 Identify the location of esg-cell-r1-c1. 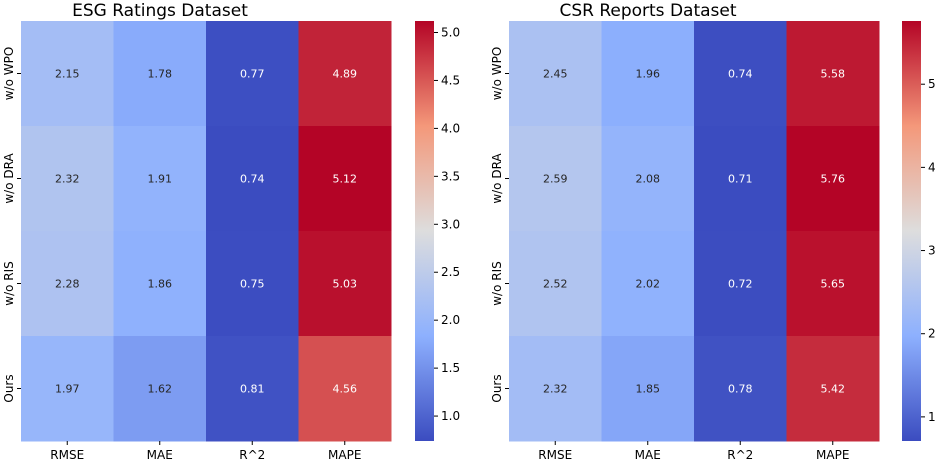
(160, 179).